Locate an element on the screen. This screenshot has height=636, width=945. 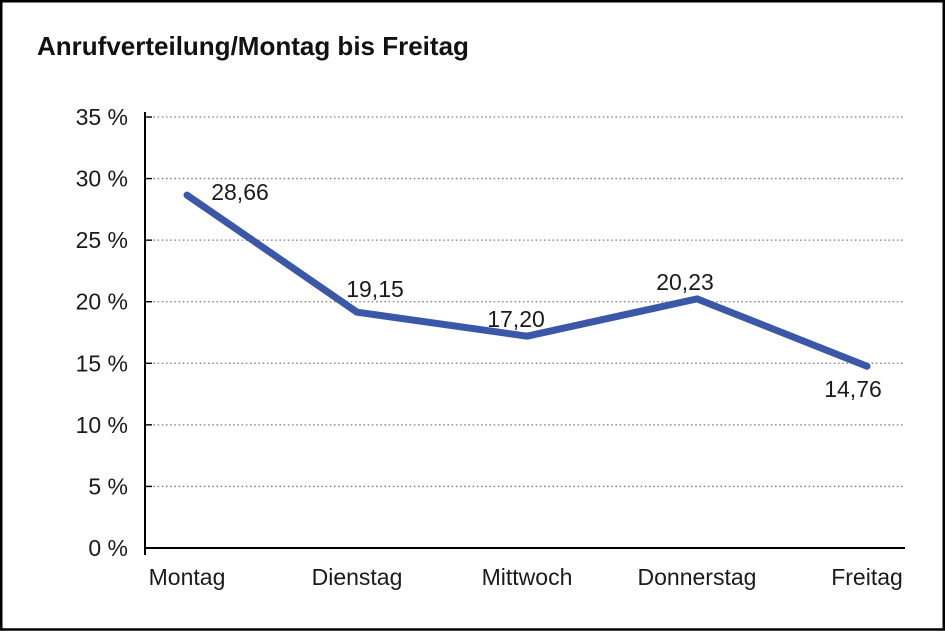
x-tick-label: Mittwoch is located at coordinates (527, 577).